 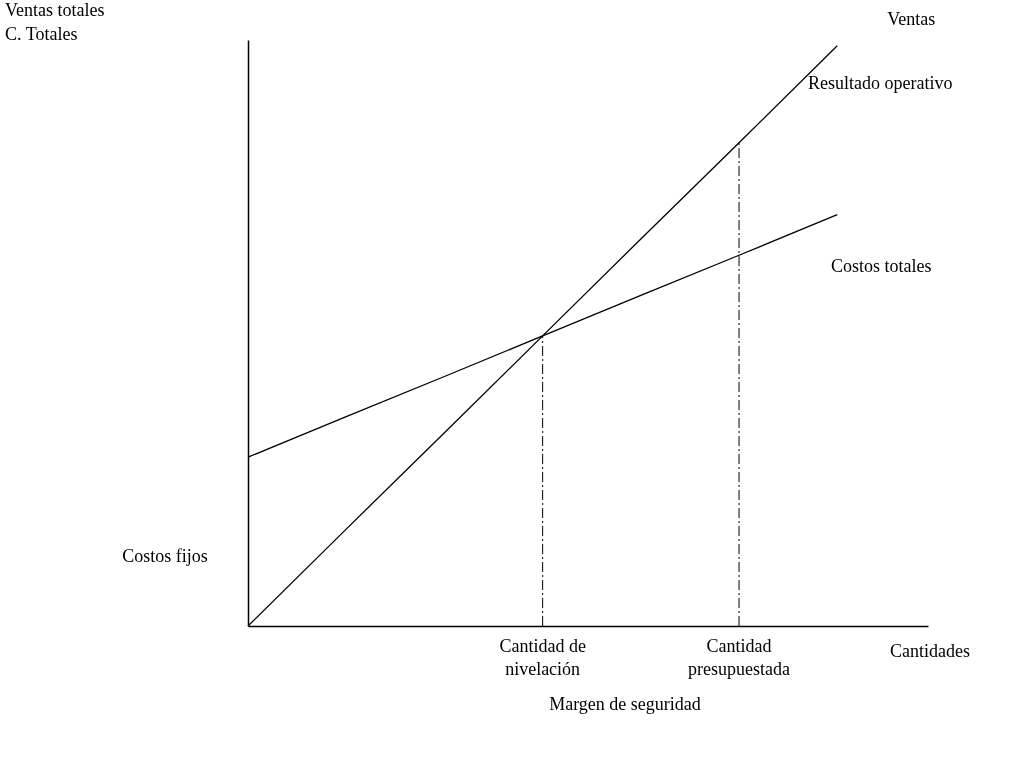 What do you see at coordinates (165, 556) in the screenshot?
I see `text: Costos fijos` at bounding box center [165, 556].